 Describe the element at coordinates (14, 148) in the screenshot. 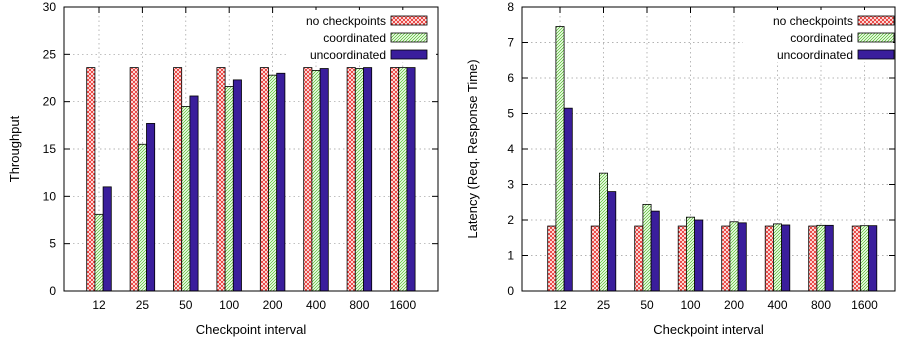

I see `y-axis-title: Throughput` at that location.